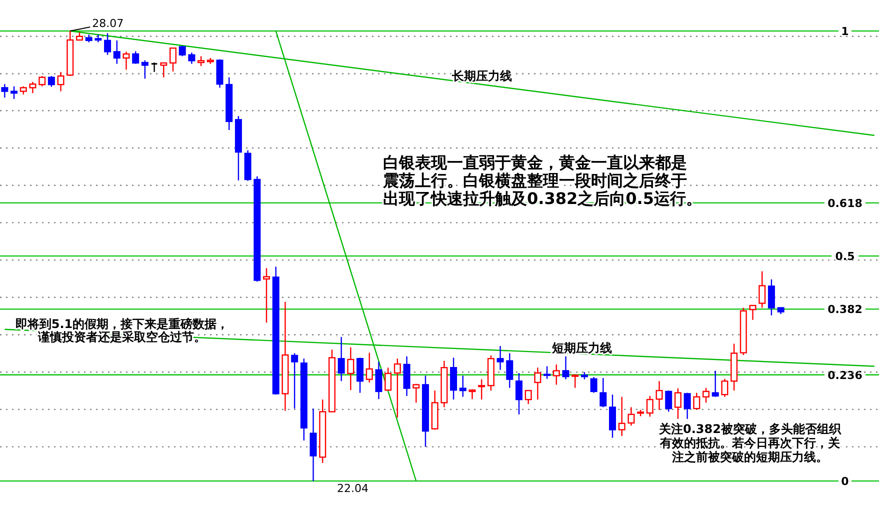  I want to click on annotation: 28.07, so click(108, 23).